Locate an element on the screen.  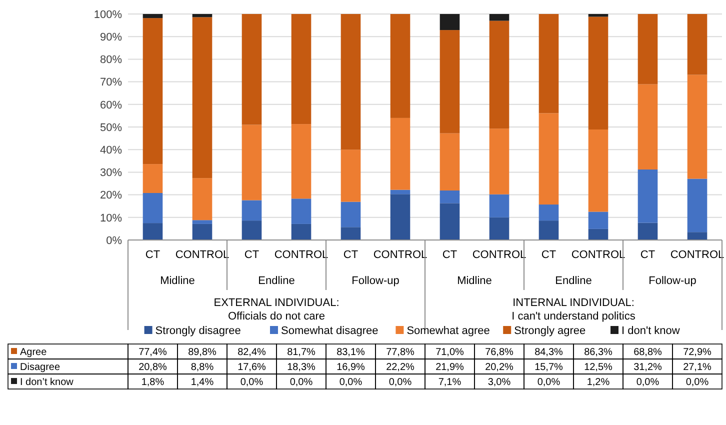
text: 21,9% is located at coordinates (450, 367).